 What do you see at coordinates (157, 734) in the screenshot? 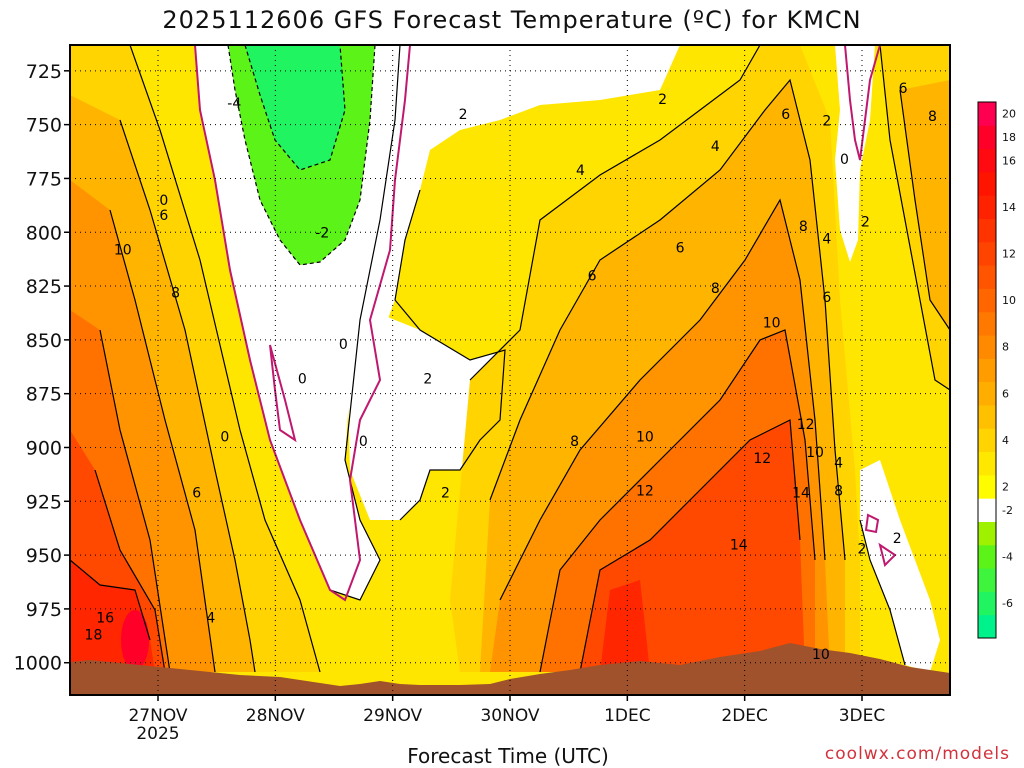
I see `x-tick-sublabel: 2025` at bounding box center [157, 734].